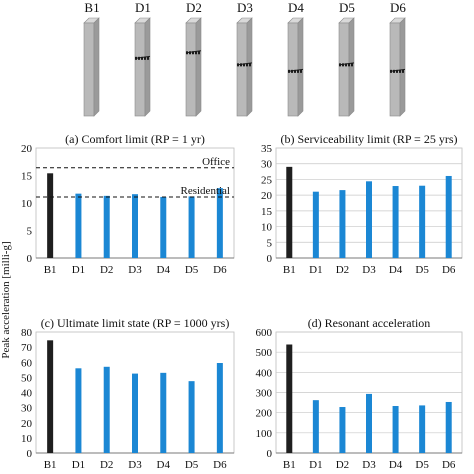  What do you see at coordinates (27, 424) in the screenshot?
I see `y-tick-label: 20` at bounding box center [27, 424].